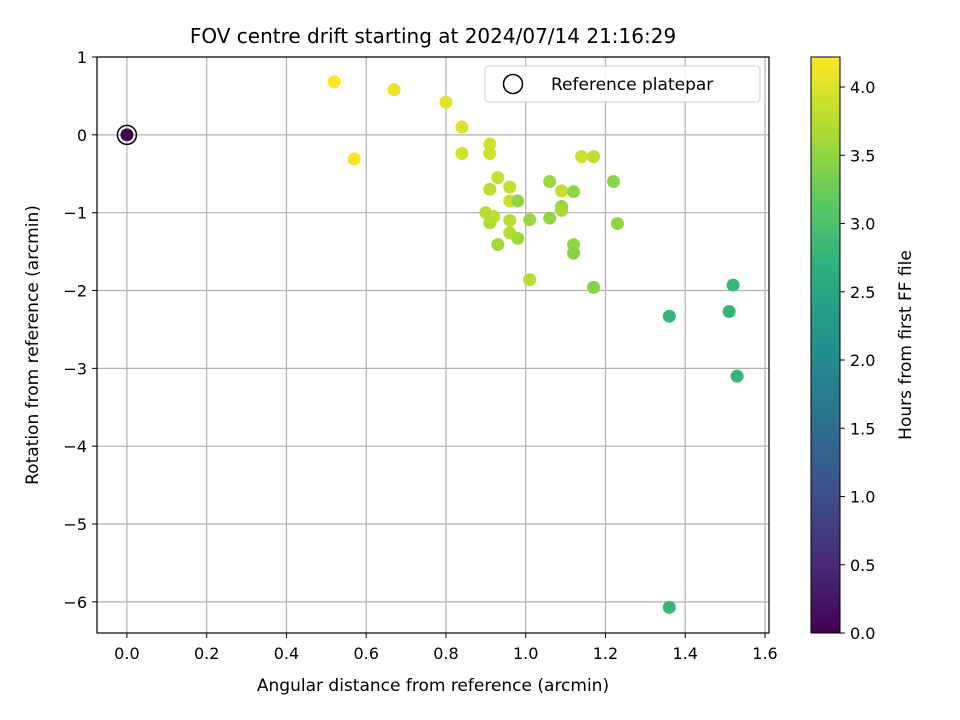  I want to click on colorbar-tick-label: 1.0, so click(862, 497).